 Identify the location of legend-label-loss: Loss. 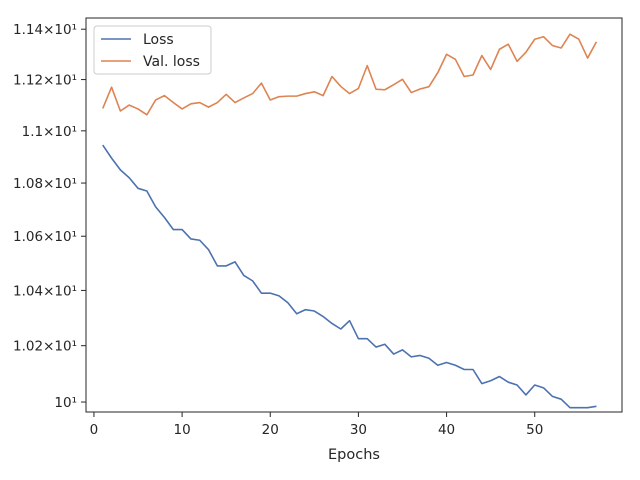
(158, 40).